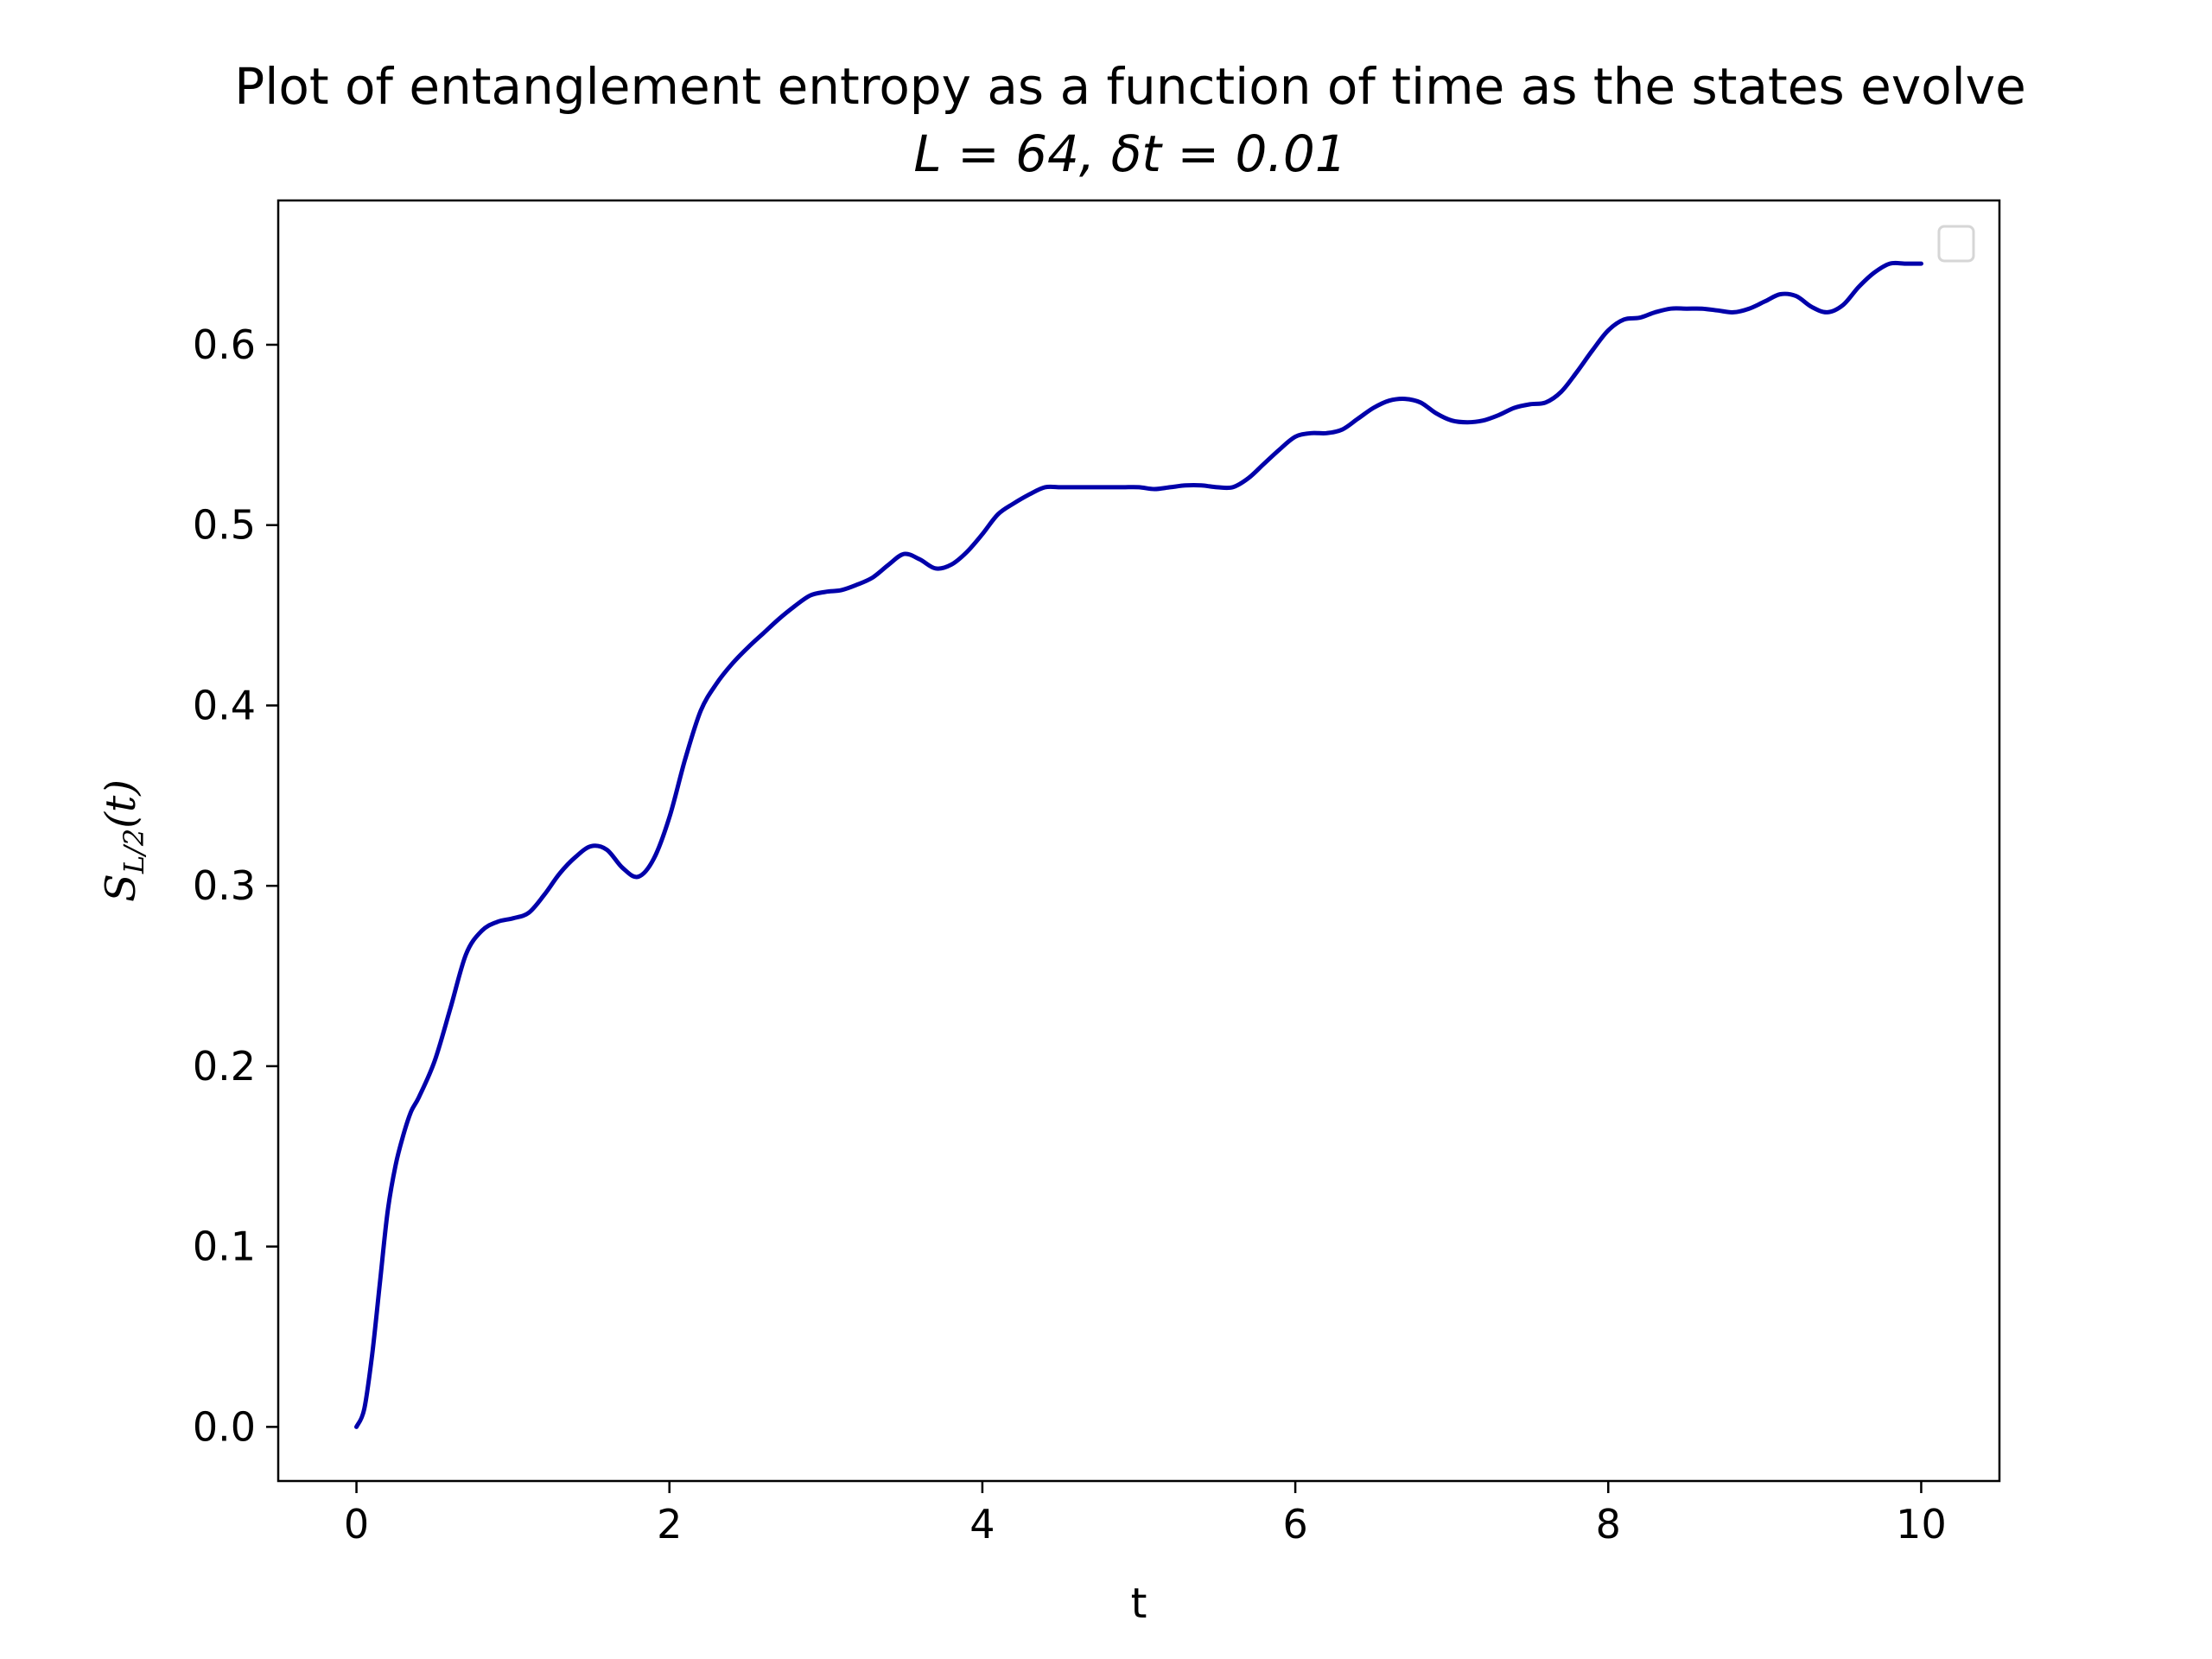 This screenshot has height=1659, width=2212. I want to click on y-axis-label: SL/2(t), so click(123, 840).